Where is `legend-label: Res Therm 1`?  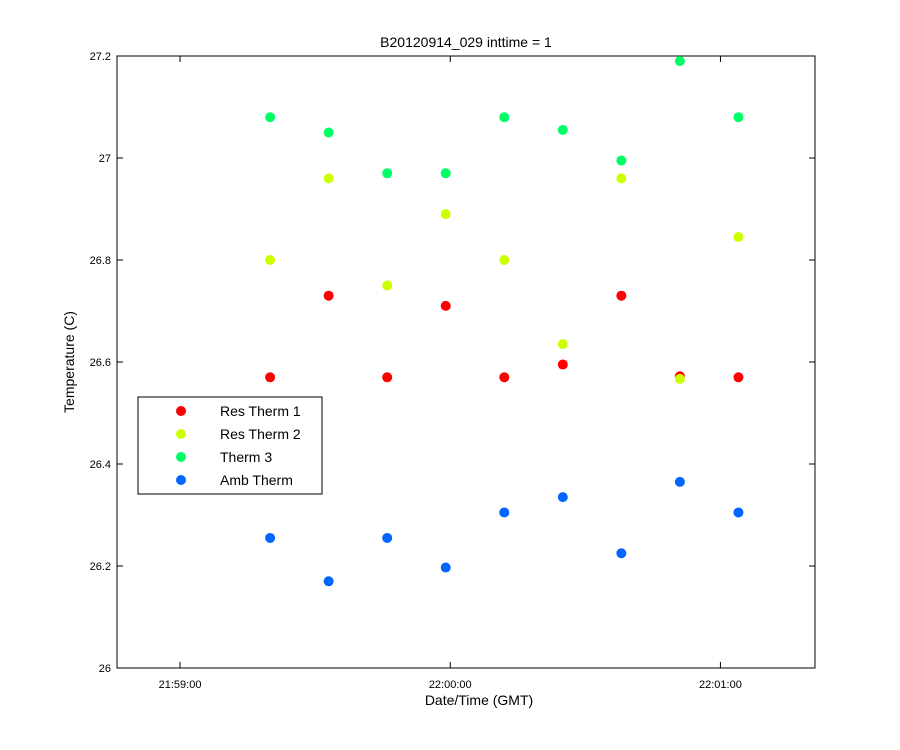
legend-label: Res Therm 1 is located at coordinates (260, 411).